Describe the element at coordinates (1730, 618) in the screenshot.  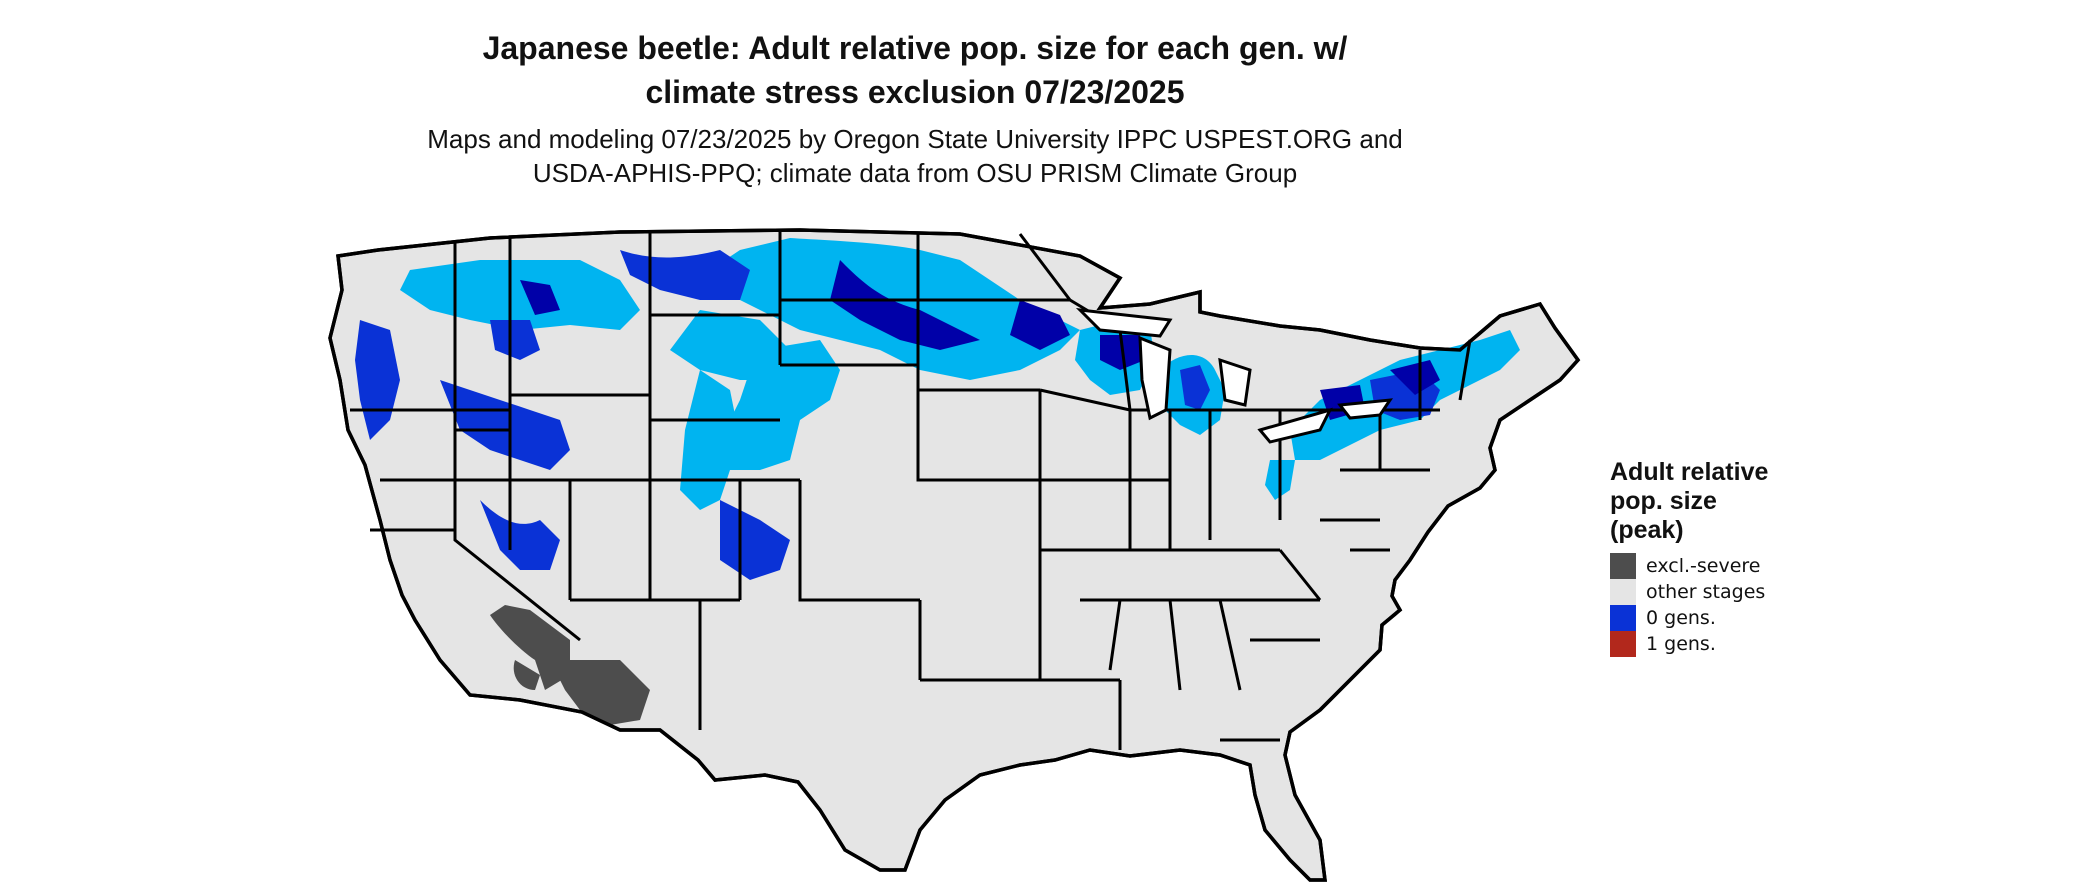
I see `legend-item-0-gens: 0 gens.` at that location.